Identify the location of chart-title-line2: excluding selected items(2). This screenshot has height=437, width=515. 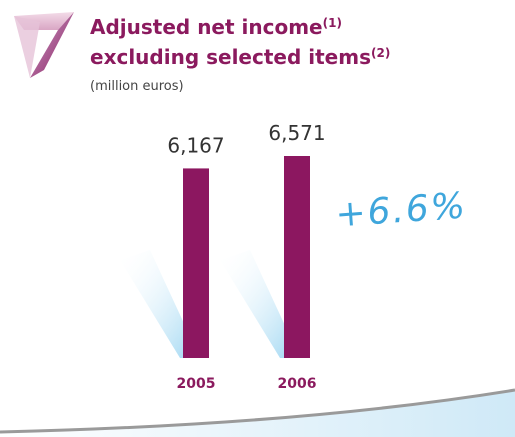
(240, 57).